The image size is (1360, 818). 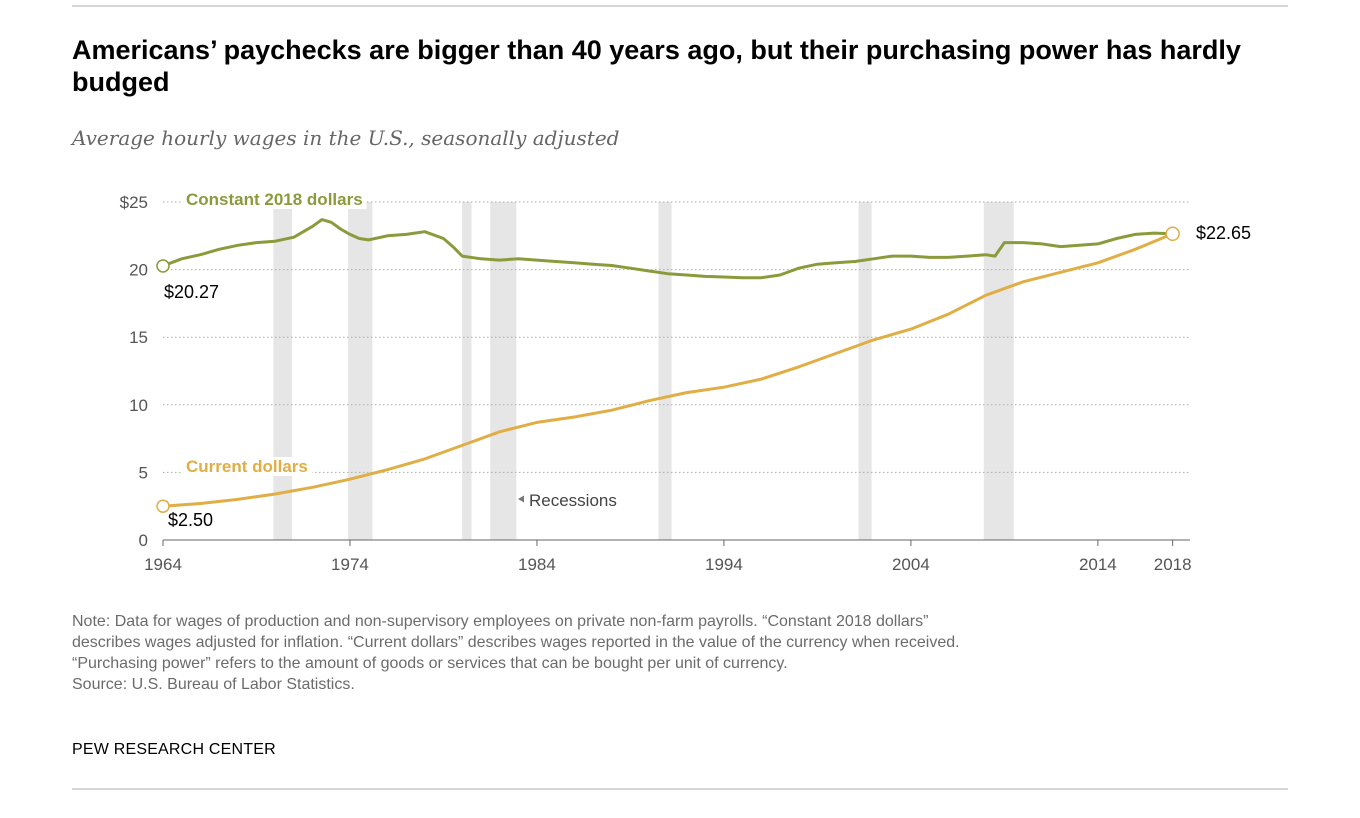 I want to click on x-tick-label-1994: 1994, so click(x=724, y=564).